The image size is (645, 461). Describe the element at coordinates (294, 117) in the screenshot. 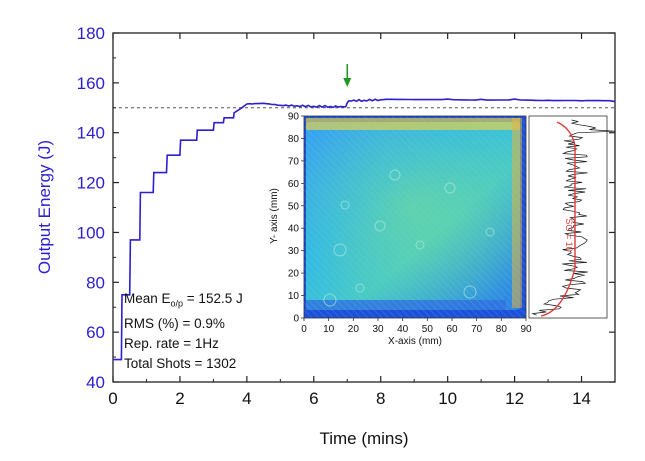

I see `inset-y-tick-label: 90` at that location.